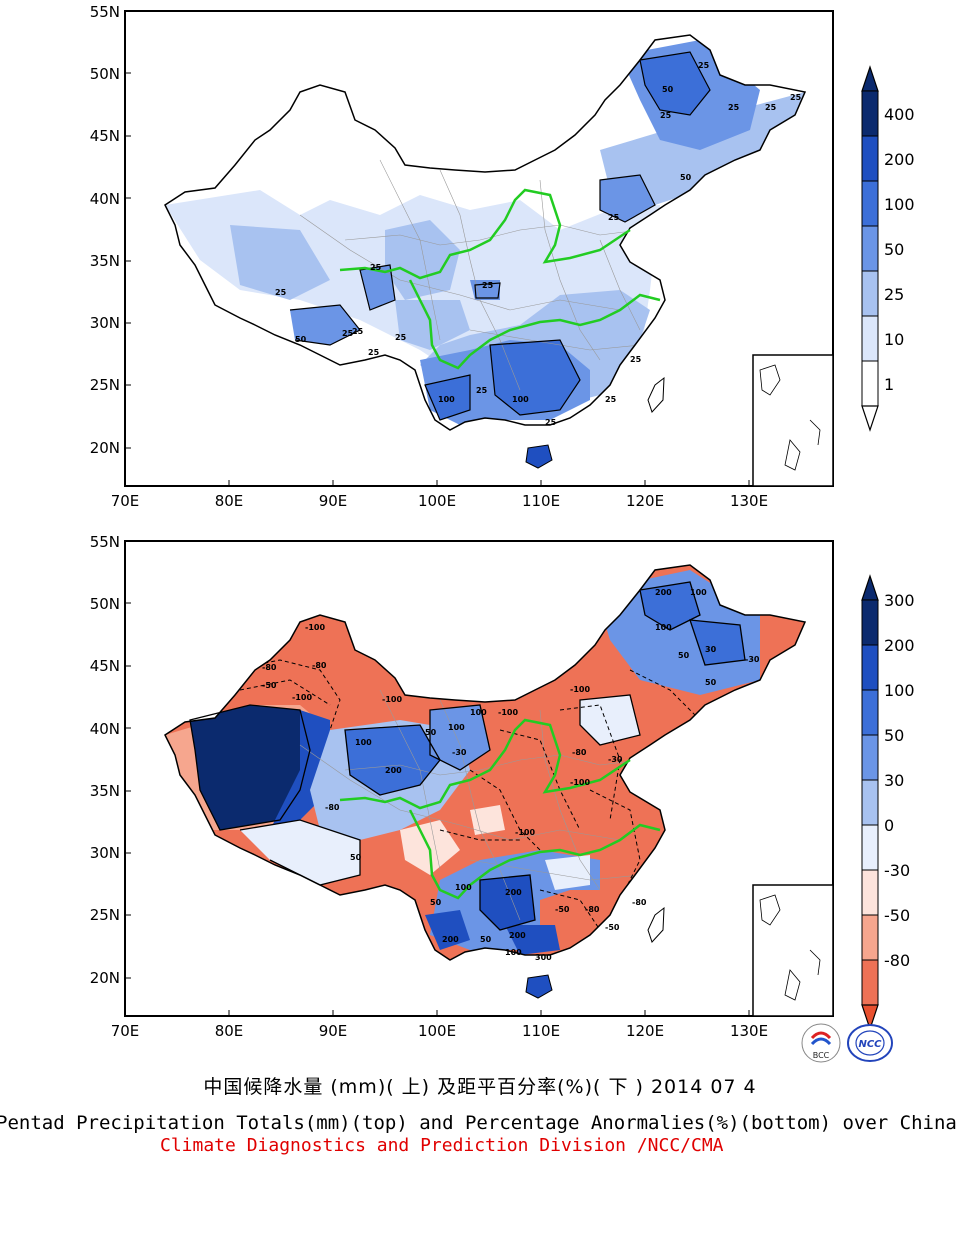  I want to click on colorbar-labels: 300 200 100 50 30 0 -30 -50 -80, so click(899, 780).